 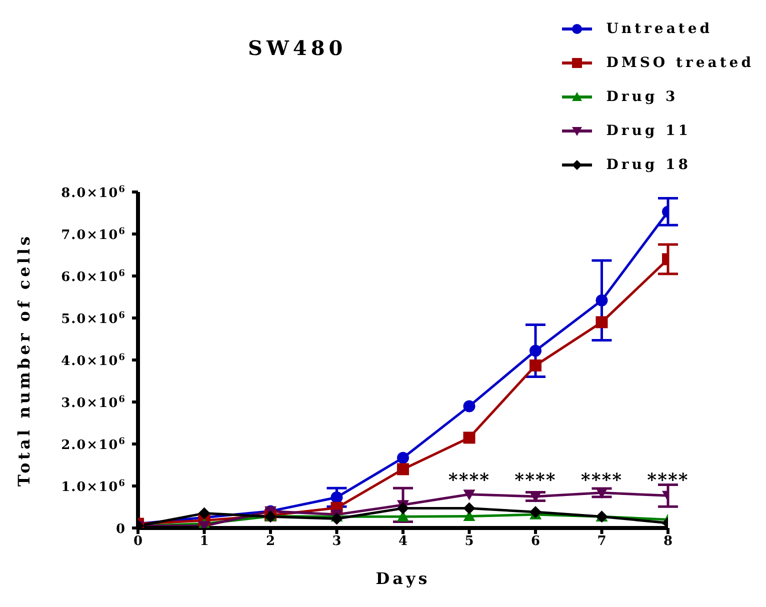 What do you see at coordinates (93, 444) in the screenshot?
I see `y-tick-label: 2.0×10$^{6}$` at bounding box center [93, 444].